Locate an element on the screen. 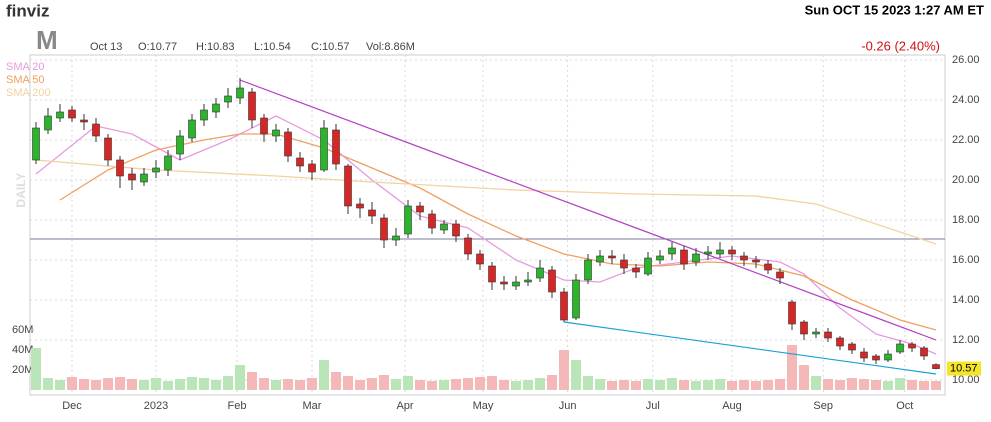 This screenshot has width=991, height=422. x-tick-label: Feb is located at coordinates (237, 406).